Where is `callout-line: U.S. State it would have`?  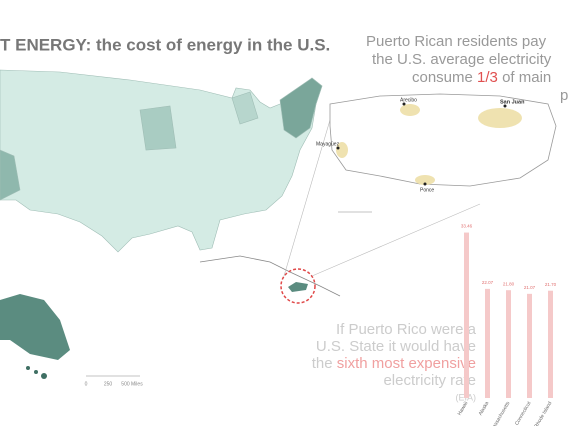
callout-line: U.S. State it would have is located at coordinates (396, 346).